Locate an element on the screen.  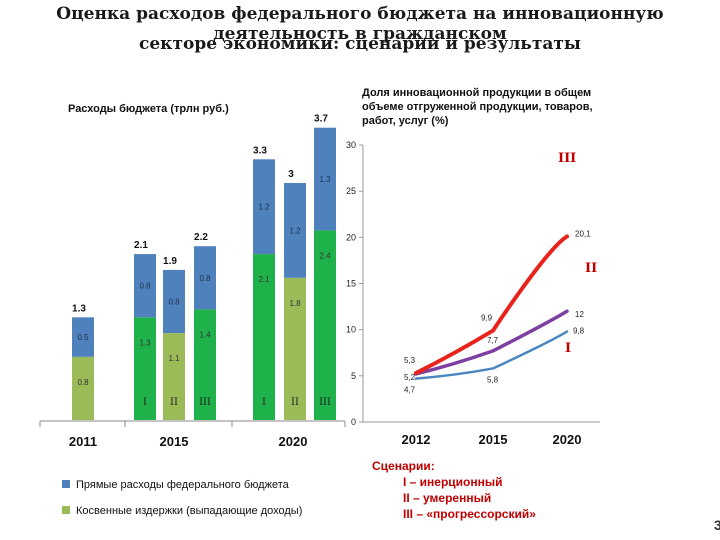
line-data-label: 20,1 is located at coordinates (583, 233).